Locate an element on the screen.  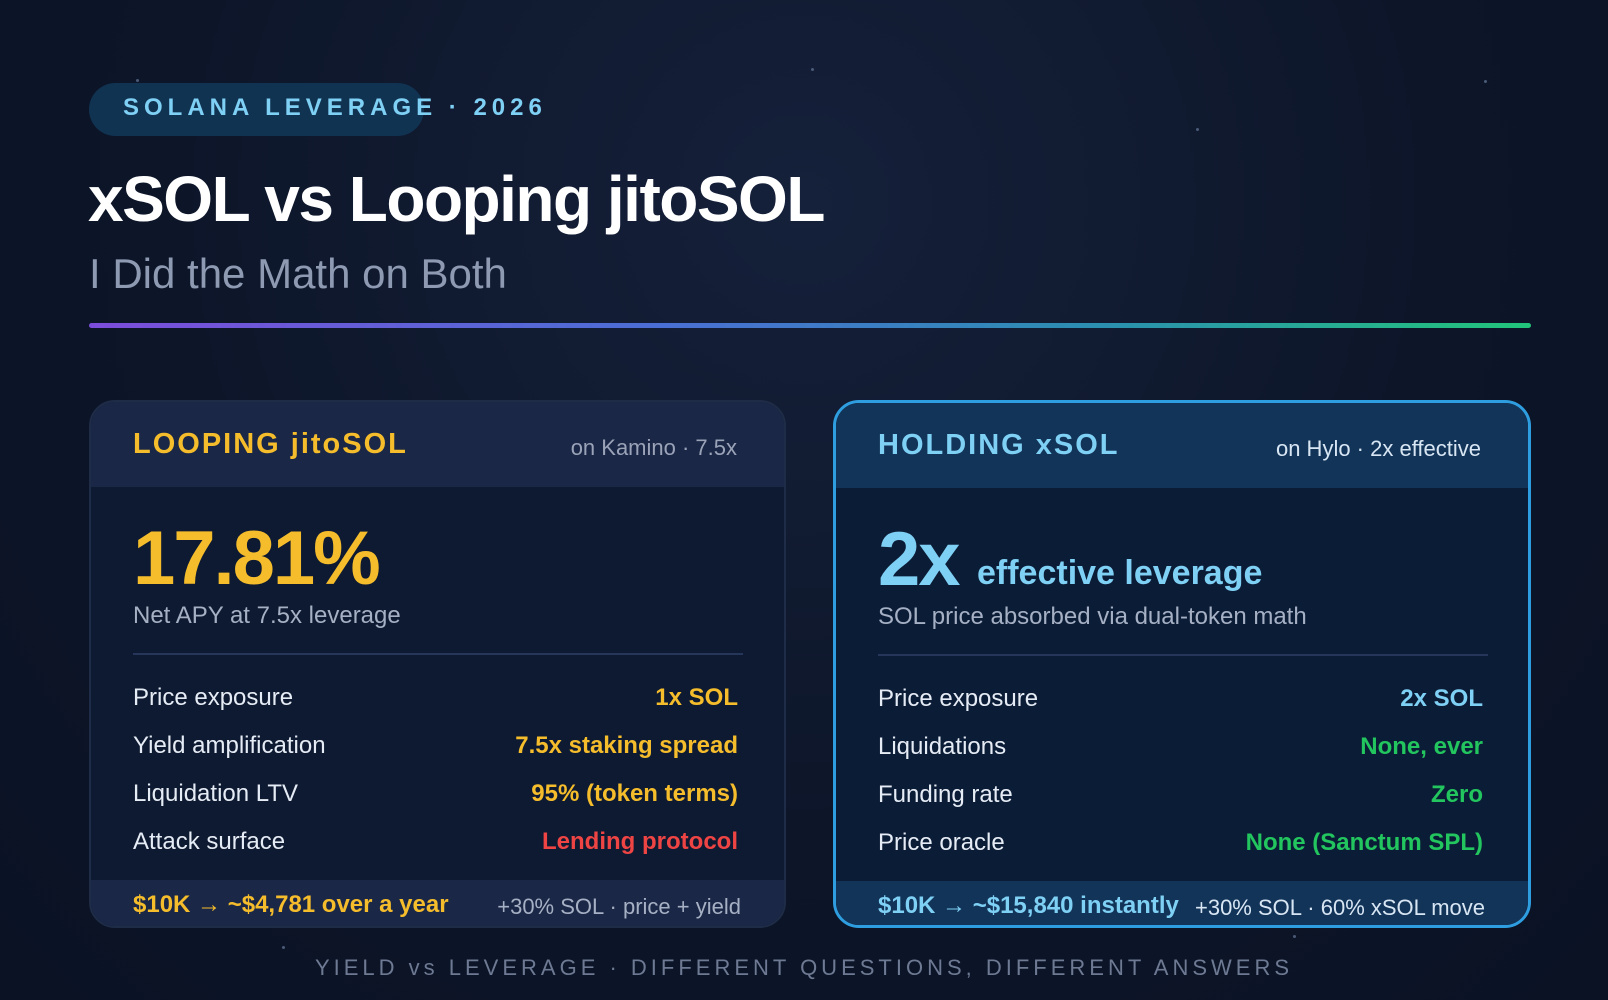
footer-outcome: $10K → ~$4,781 over a year is located at coordinates (291, 904).